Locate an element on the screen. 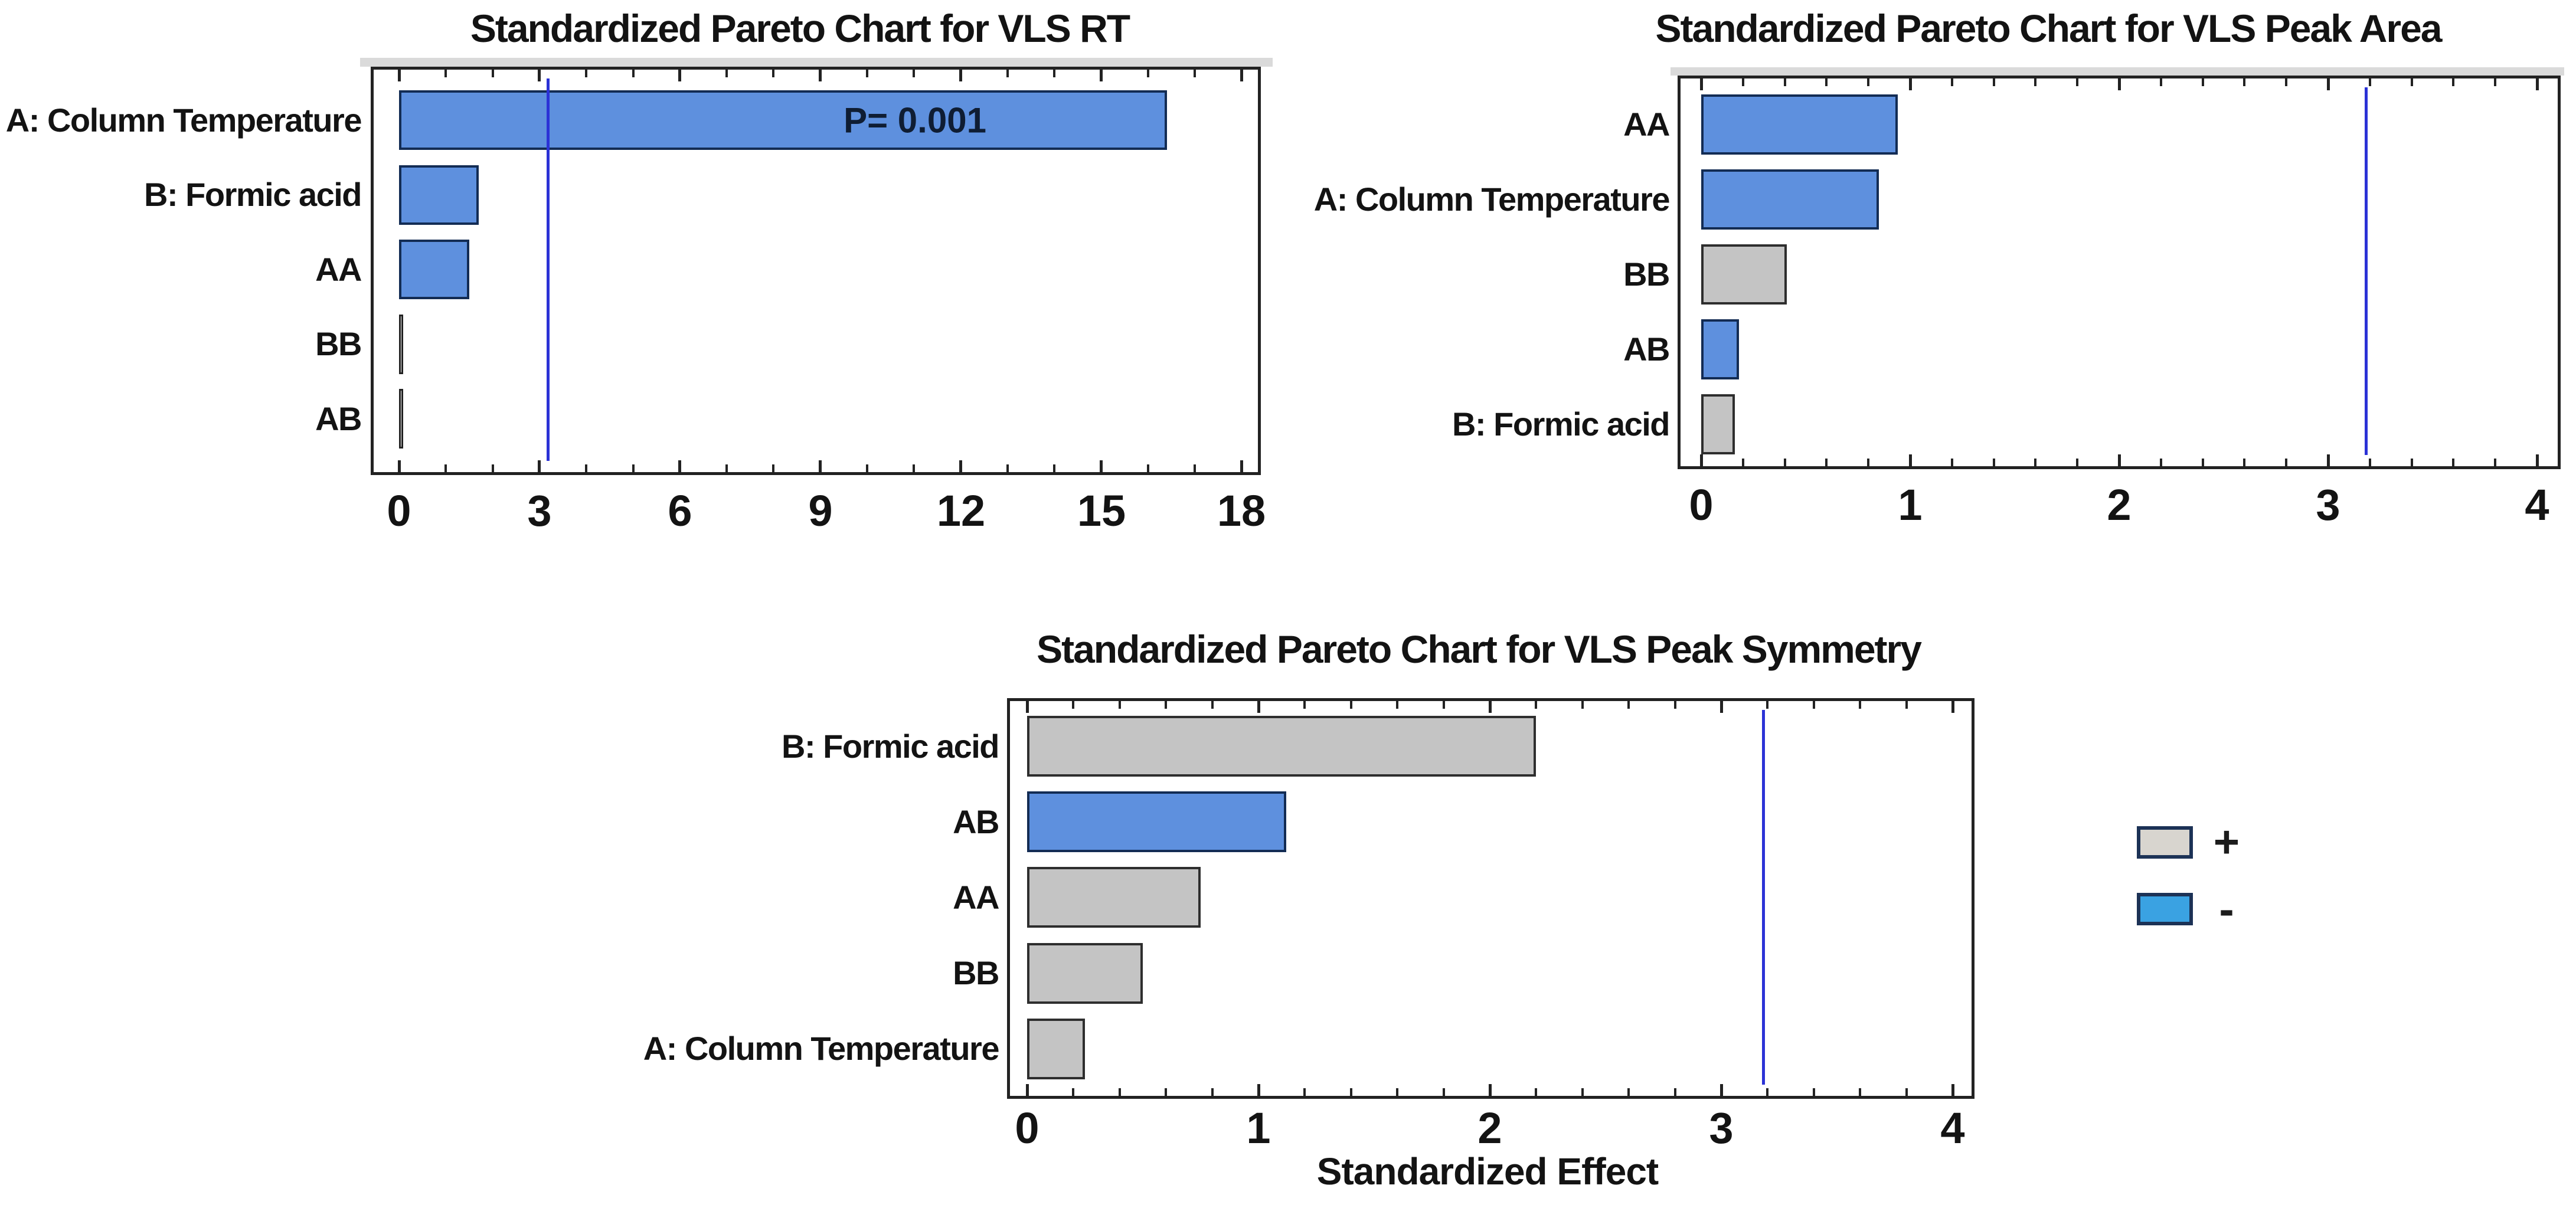 This screenshot has height=1208, width=2576. x-axis-title: Standardized Effect is located at coordinates (1487, 1171).